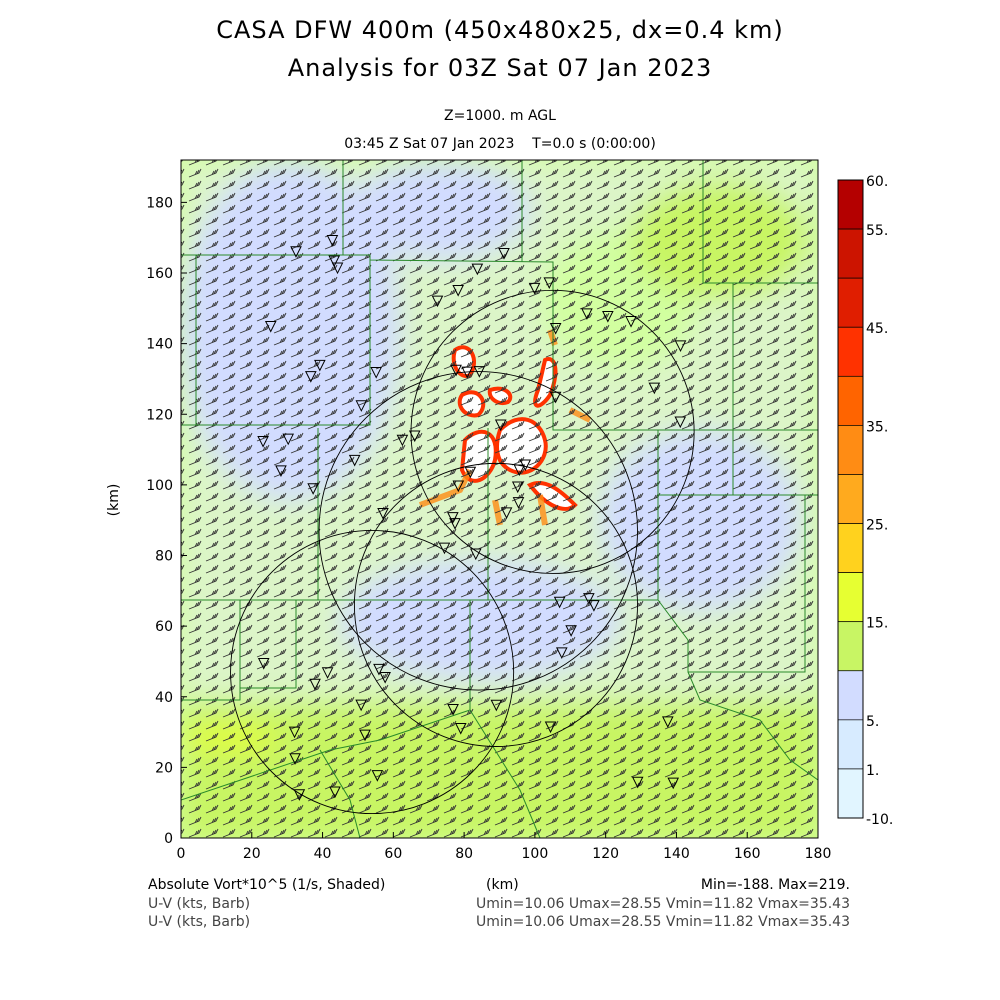  Describe the element at coordinates (114, 500) in the screenshot. I see `y-axis-label: (km)` at that location.